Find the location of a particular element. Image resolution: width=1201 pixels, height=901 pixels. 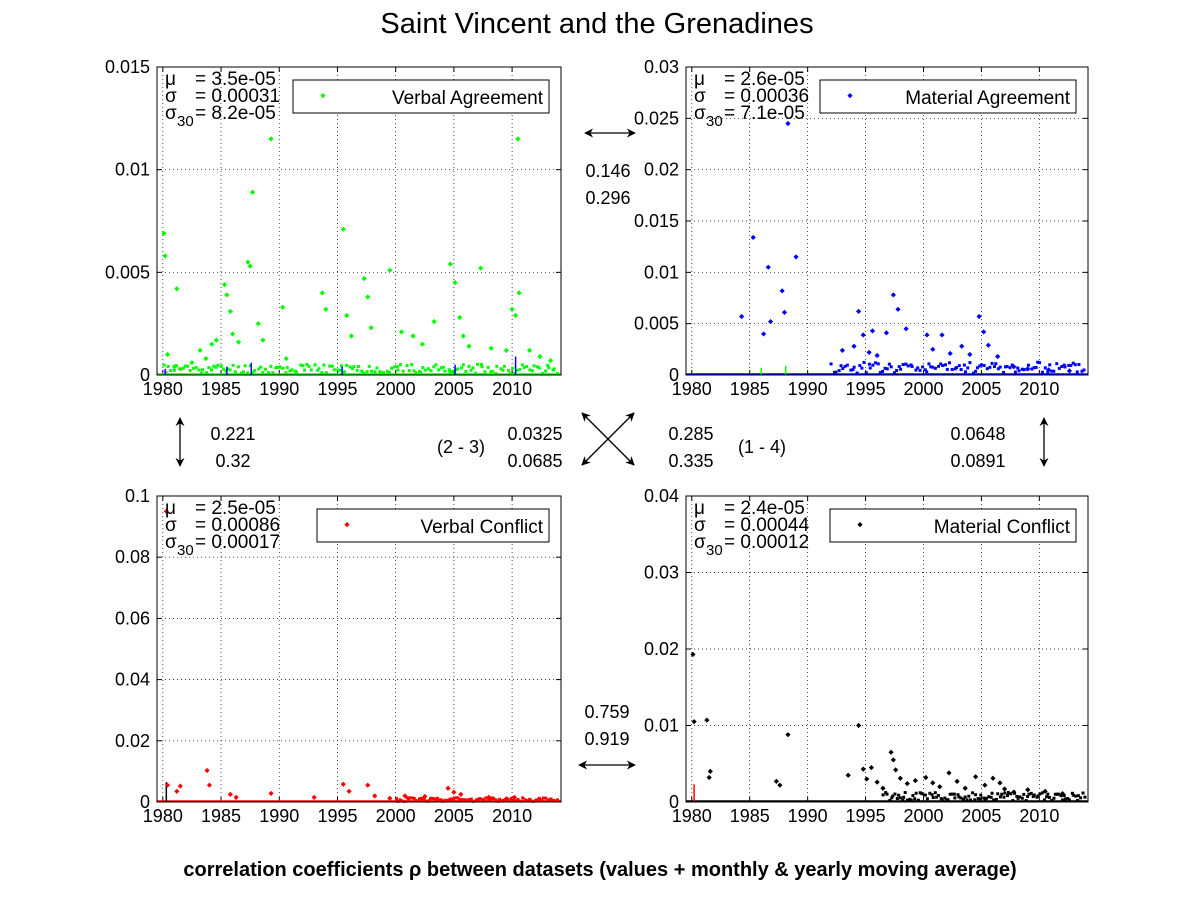

corr-left-2: 0.32 is located at coordinates (232, 461).